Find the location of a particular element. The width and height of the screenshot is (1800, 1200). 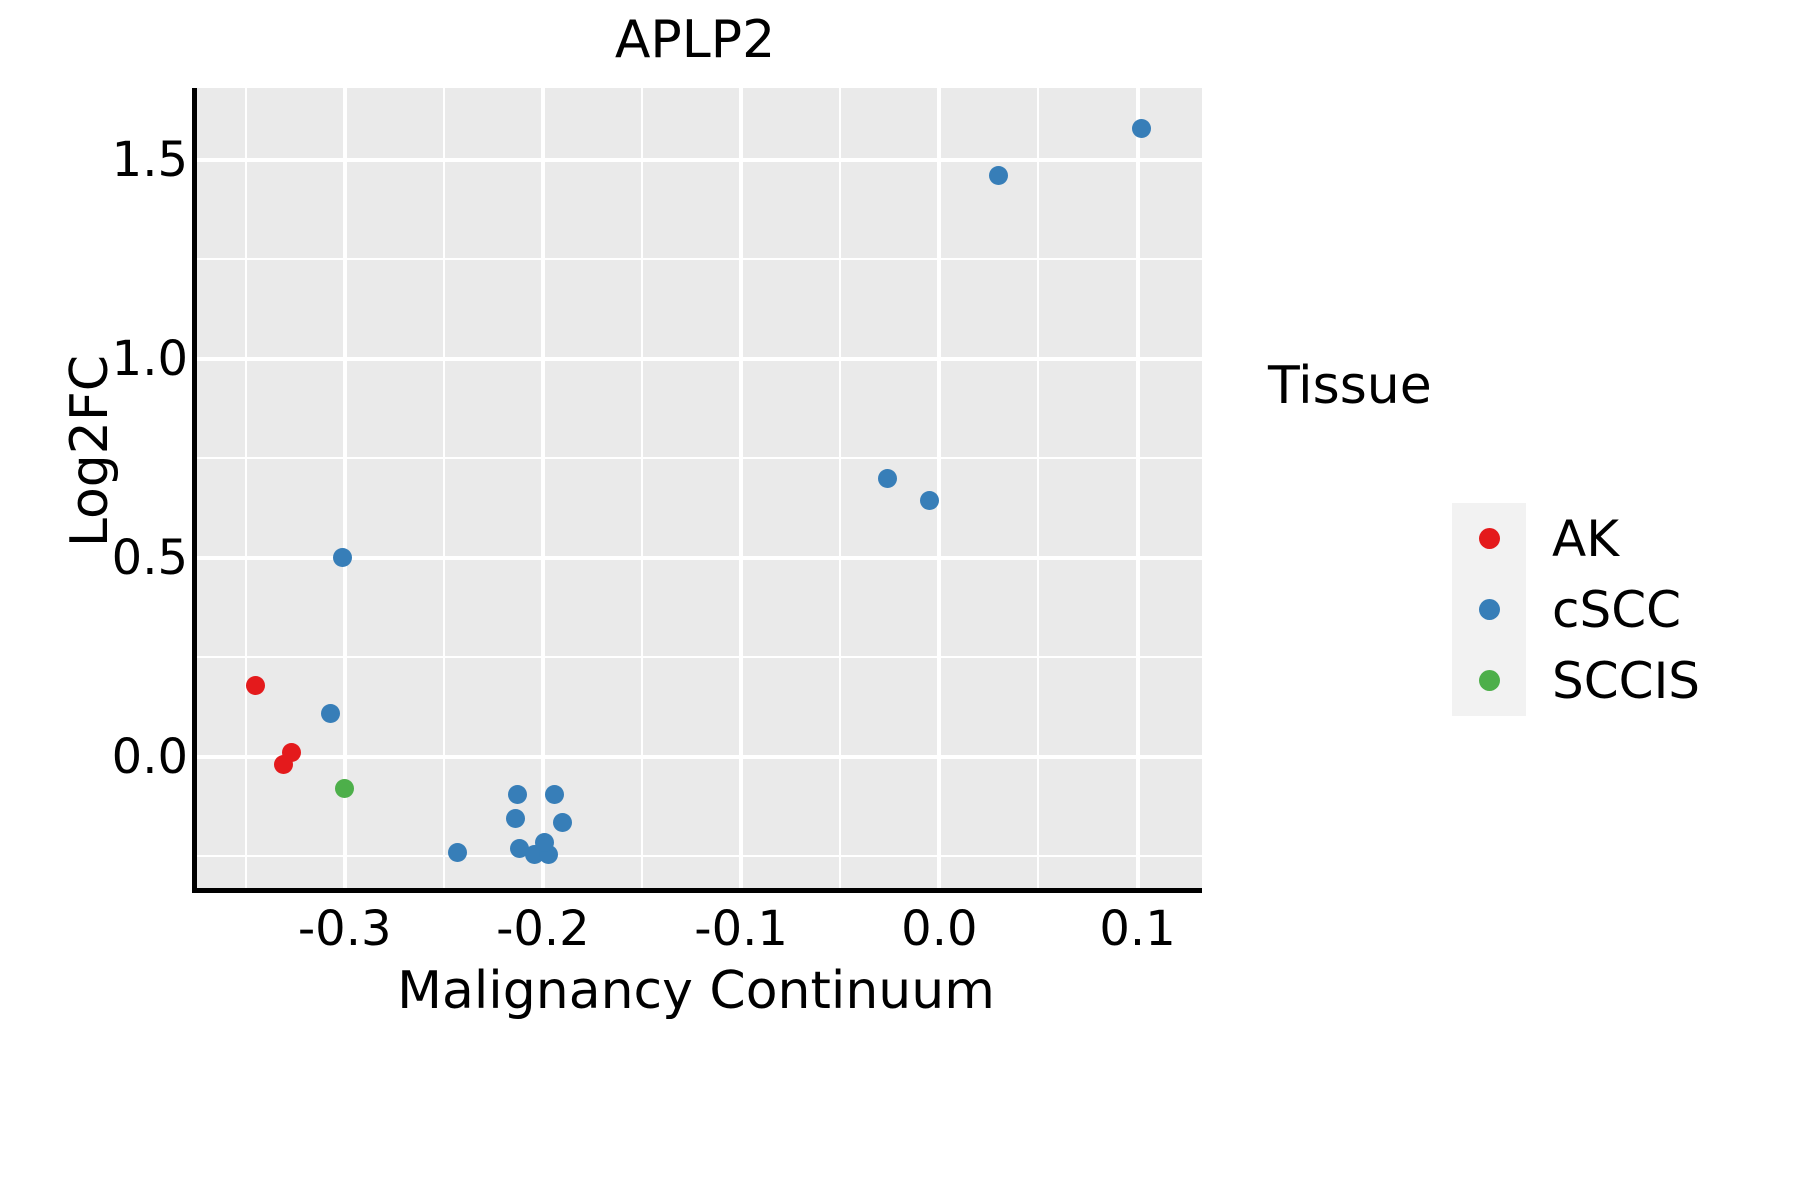

y-axis-title: Log2FC is located at coordinates (90, 451).